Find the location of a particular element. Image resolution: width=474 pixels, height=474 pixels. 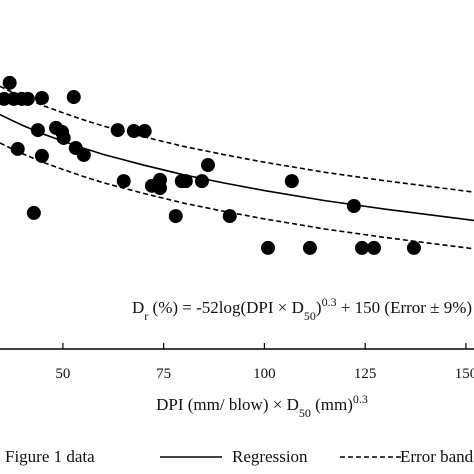

text-piece: + 150 (Error ± 9%) is located at coordinates (405, 307).